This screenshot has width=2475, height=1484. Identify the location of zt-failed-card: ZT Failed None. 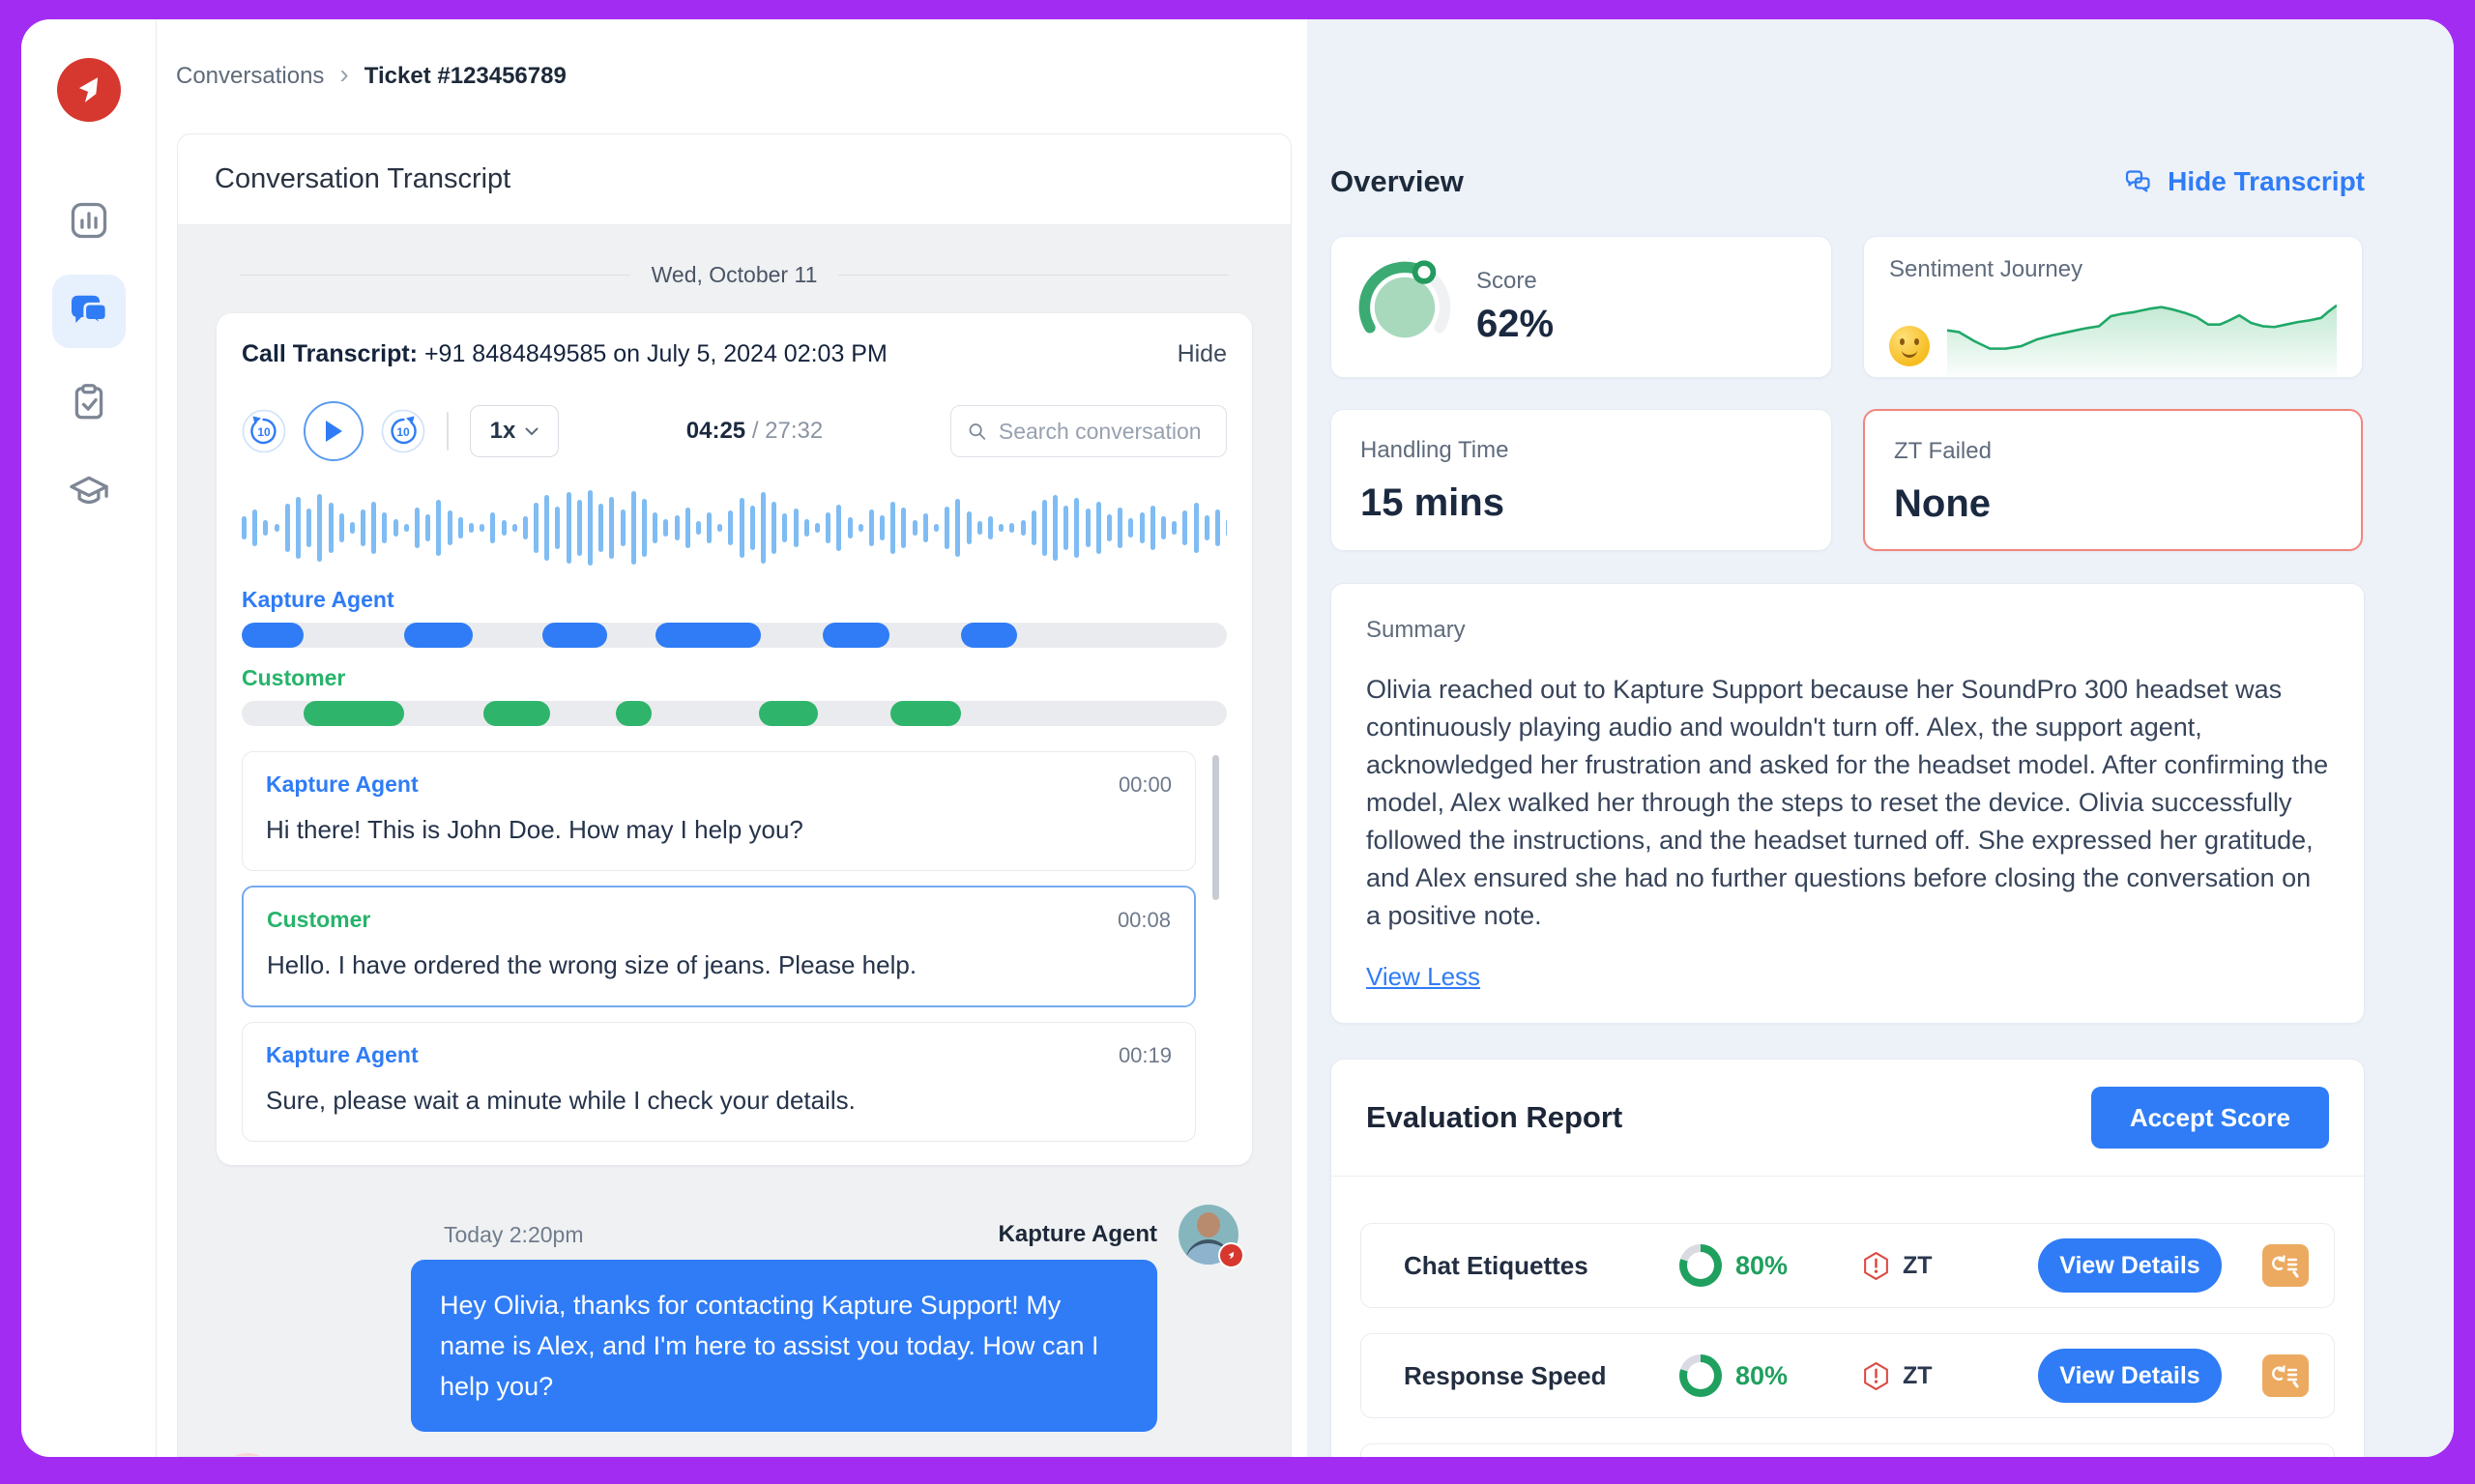
(2113, 480).